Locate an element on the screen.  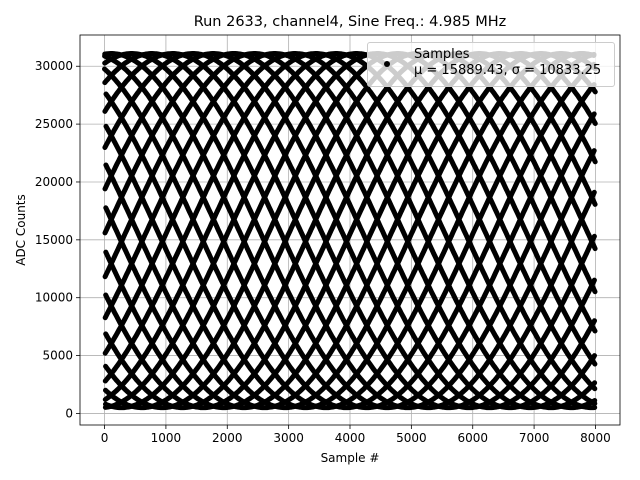
y-tick-label: 5000 is located at coordinates (57, 356).